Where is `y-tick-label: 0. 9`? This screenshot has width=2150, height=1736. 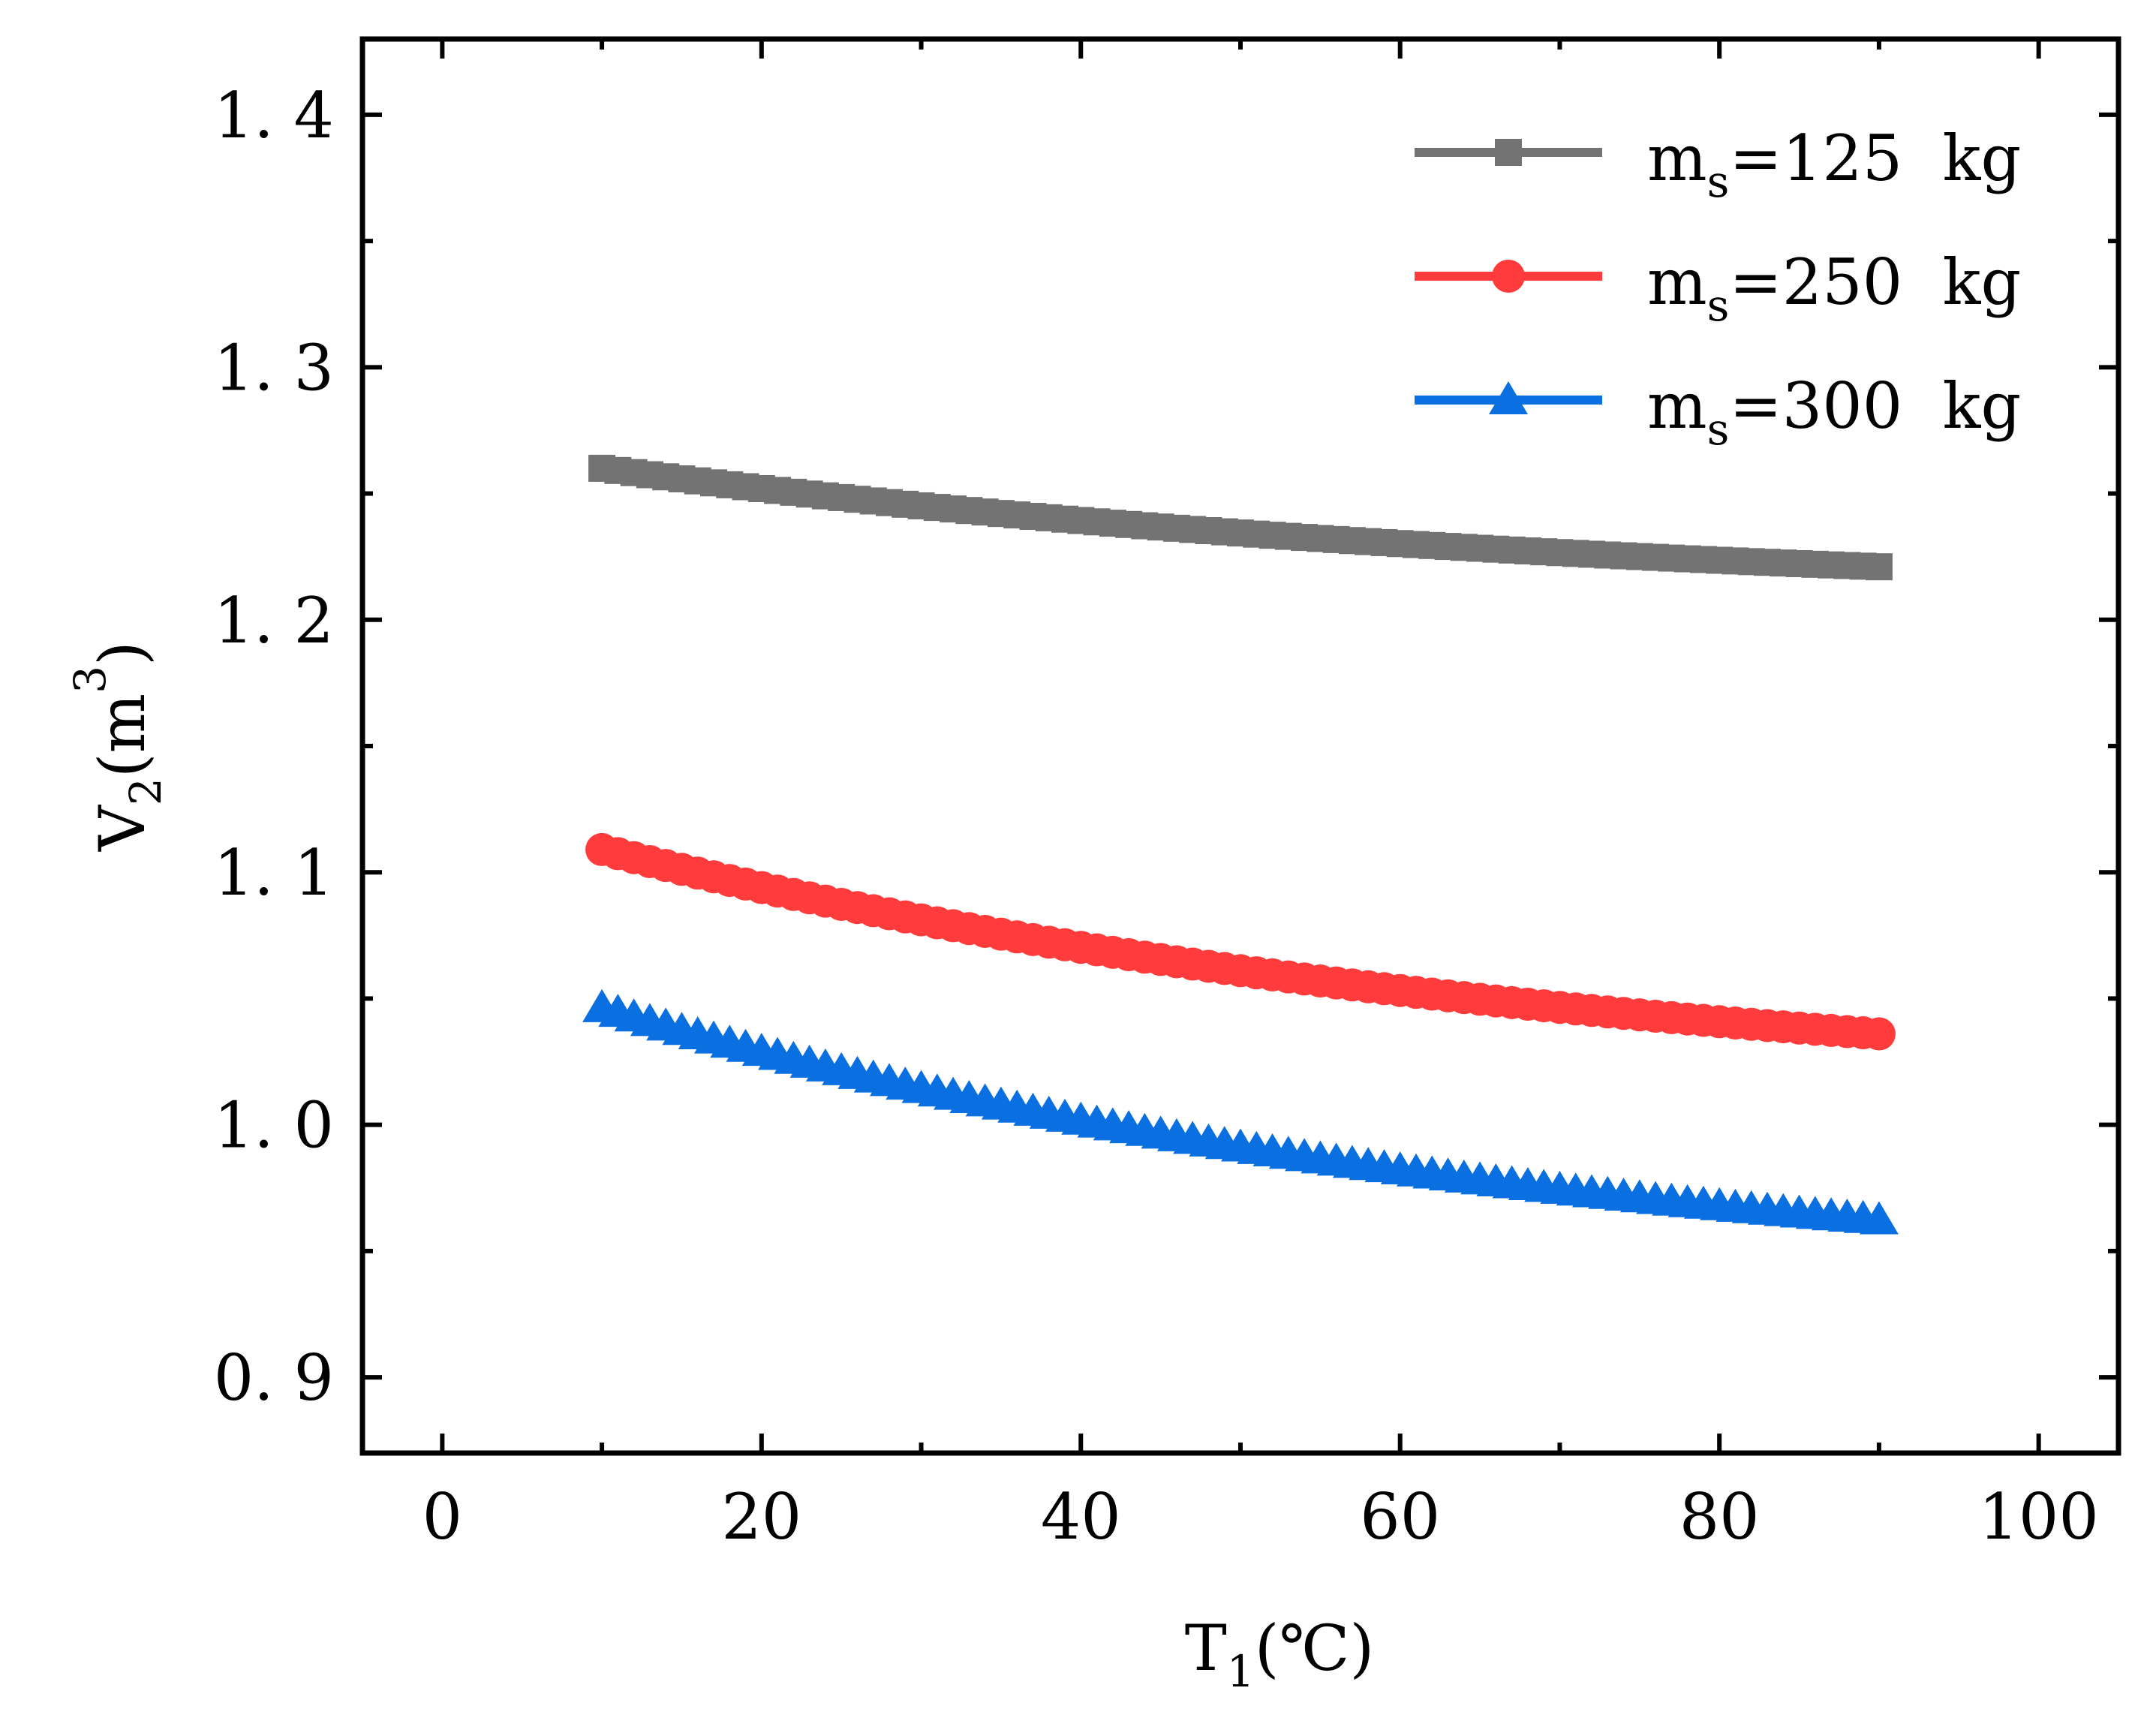 y-tick-label: 0. 9 is located at coordinates (274, 1378).